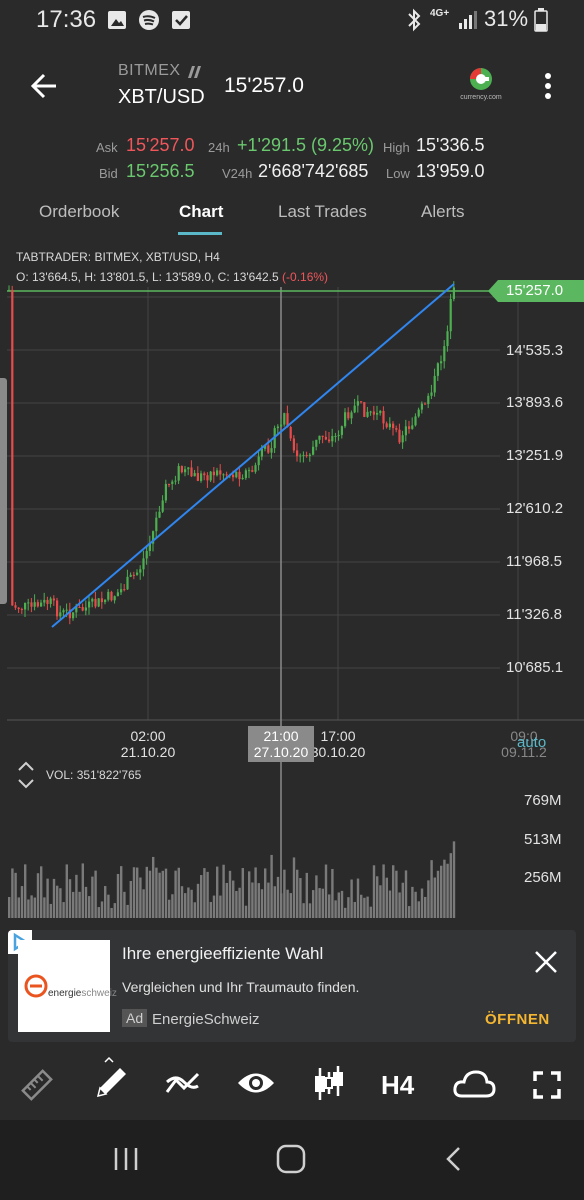 The height and width of the screenshot is (1200, 584). What do you see at coordinates (67, 986) in the screenshot?
I see `ad-logo: energieschweiz` at bounding box center [67, 986].